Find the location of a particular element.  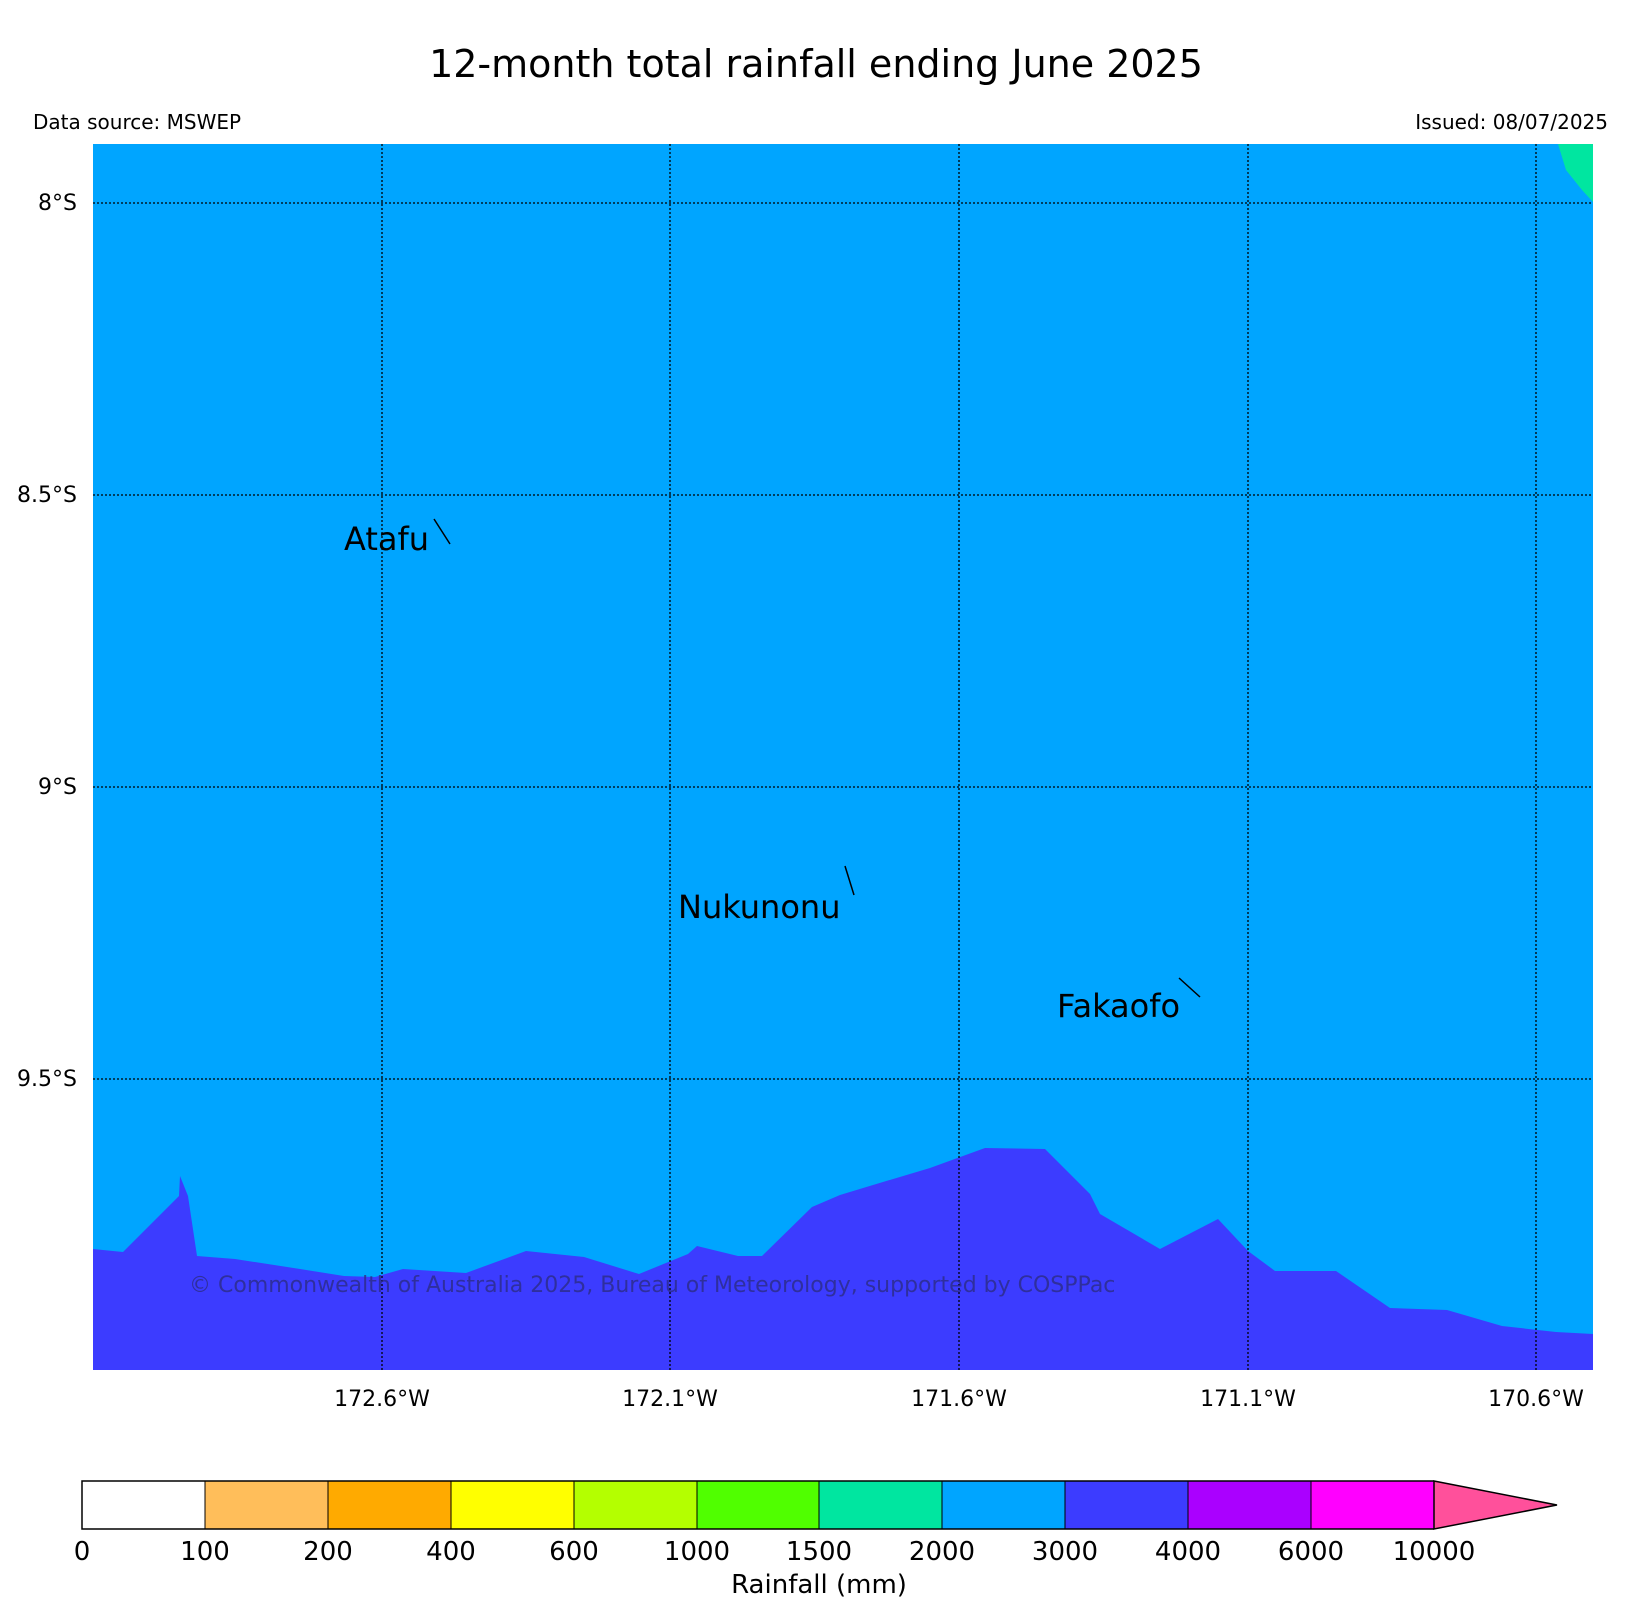

place-label-fakaofo: Fakaofo is located at coordinates (1118, 1006).